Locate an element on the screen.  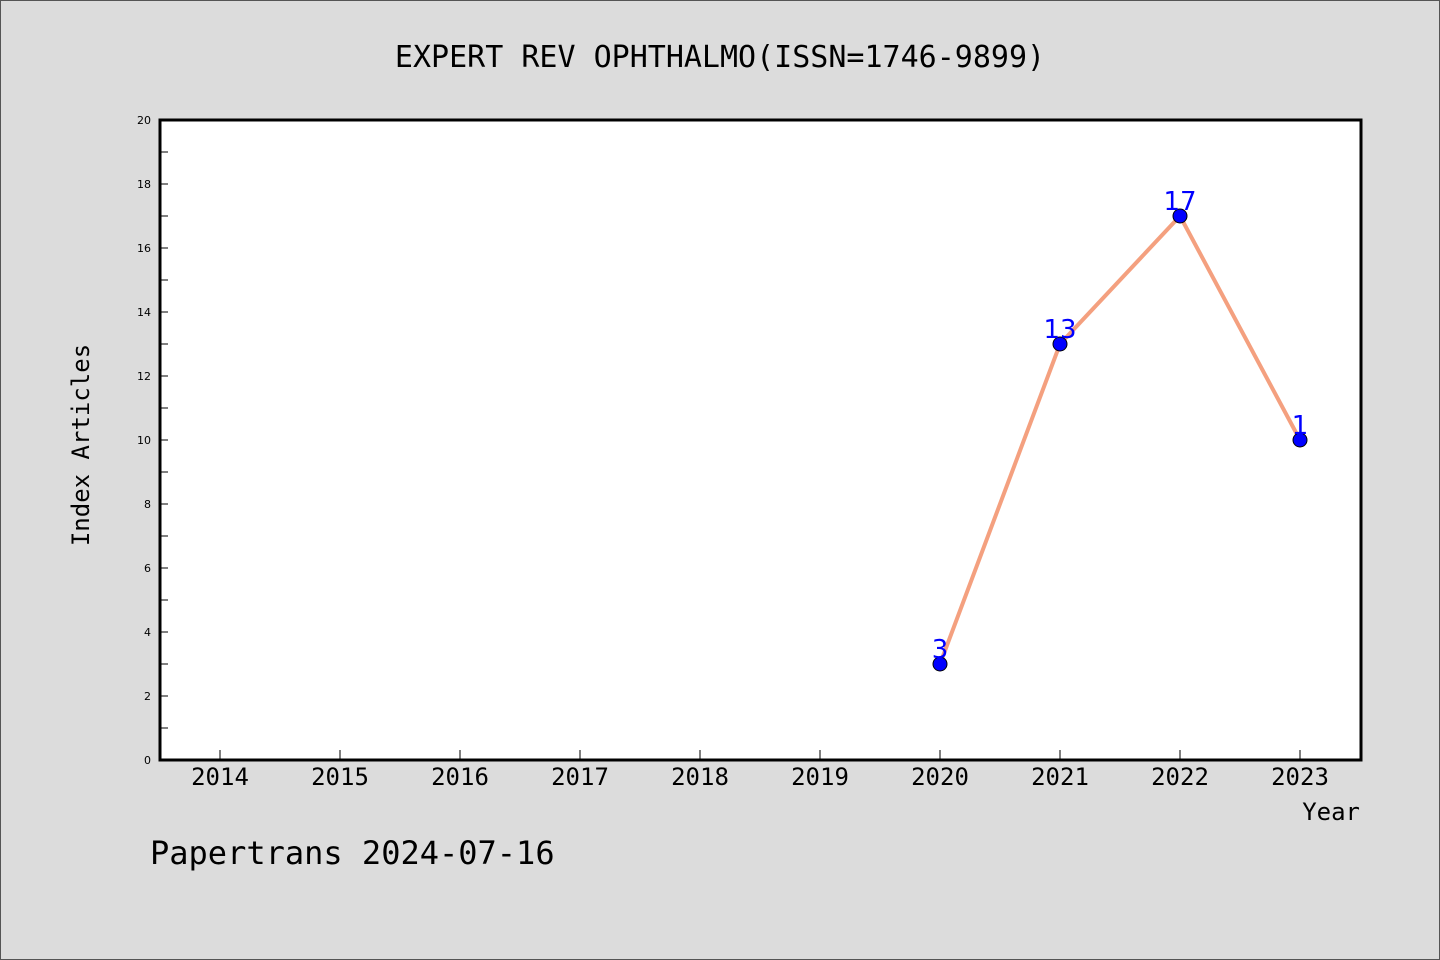
x-tick-label: 2021 is located at coordinates (1060, 777).